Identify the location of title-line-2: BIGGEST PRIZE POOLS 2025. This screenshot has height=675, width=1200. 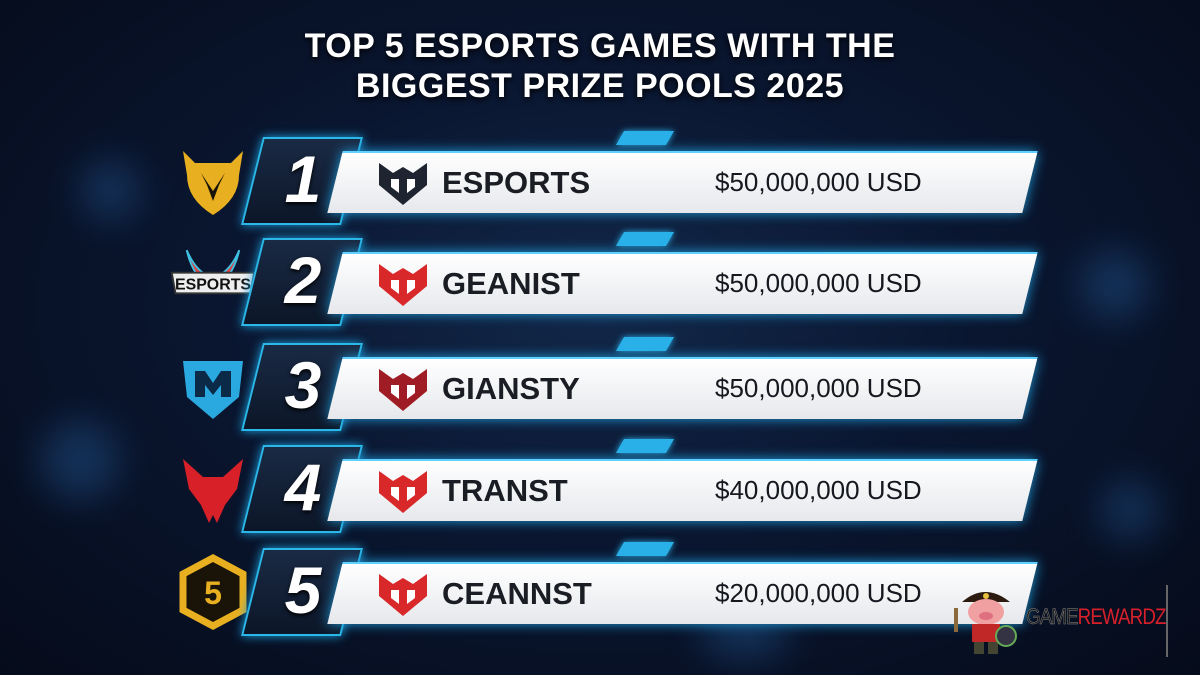
(600, 86).